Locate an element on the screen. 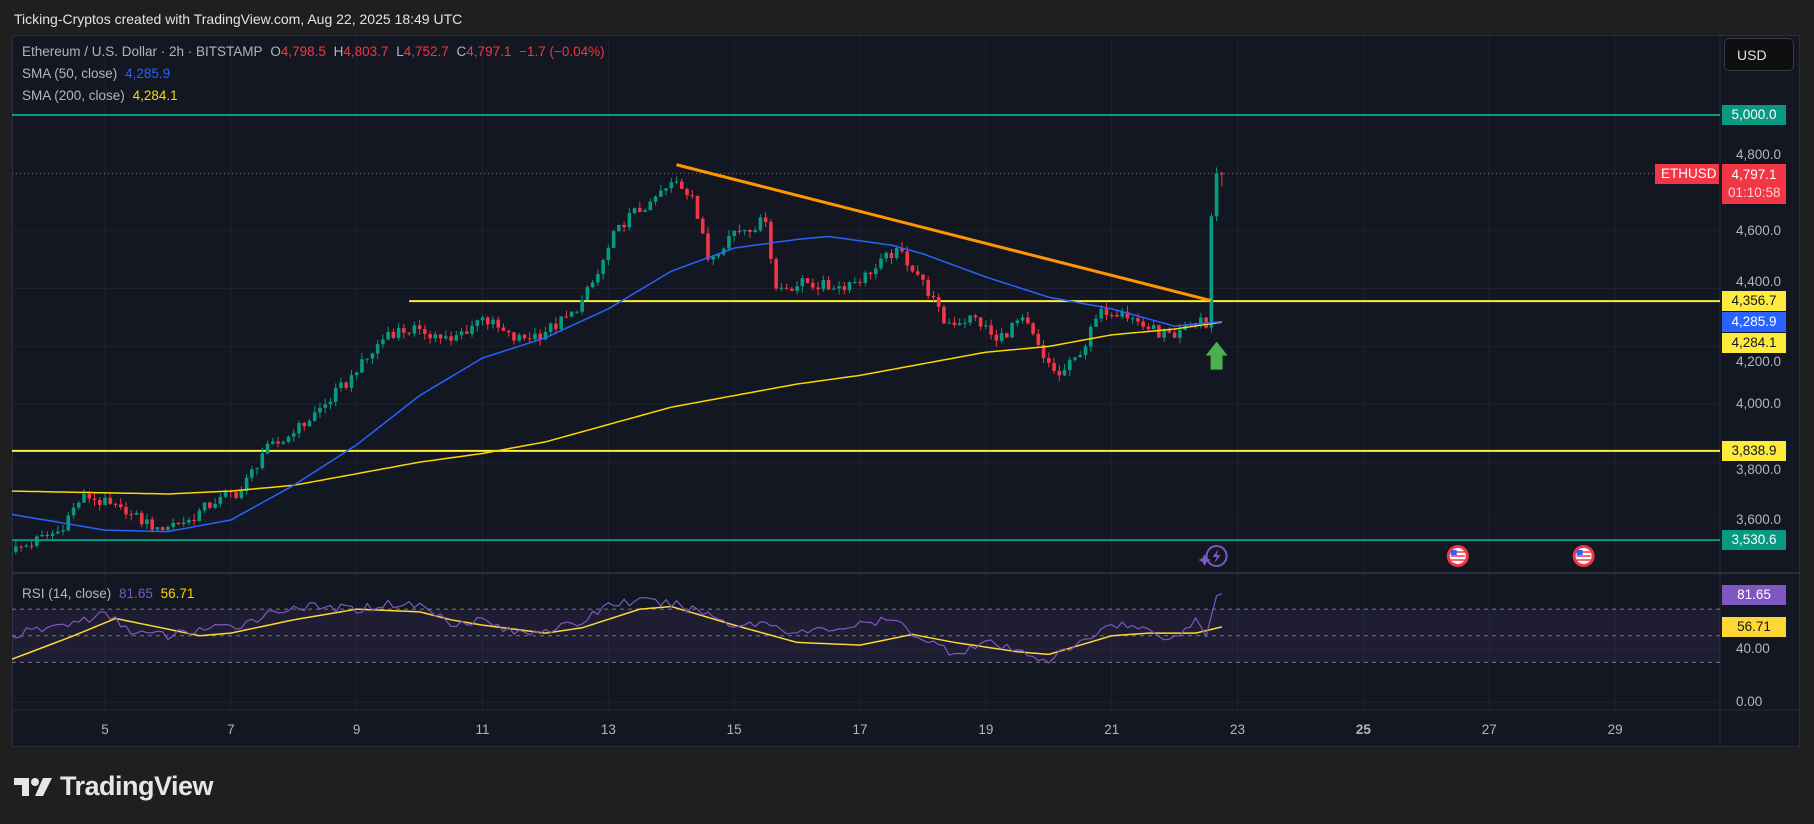  rsi-tick-label: 0.00 is located at coordinates (1749, 702).